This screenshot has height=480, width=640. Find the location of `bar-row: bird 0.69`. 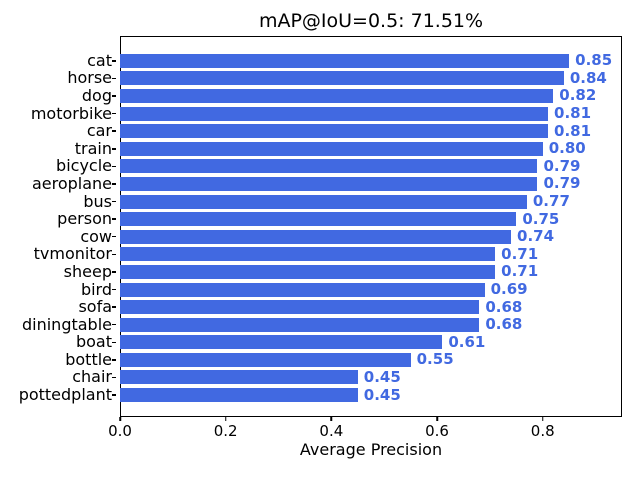

bar-row: bird 0.69 is located at coordinates (311, 290).